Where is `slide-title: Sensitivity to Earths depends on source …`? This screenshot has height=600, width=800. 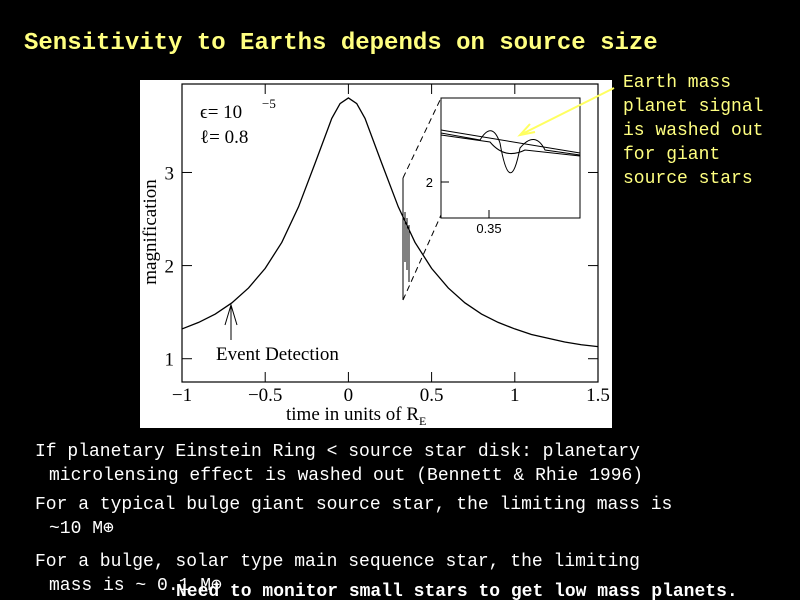
slide-title: Sensitivity to Earths depends on source … is located at coordinates (341, 43).